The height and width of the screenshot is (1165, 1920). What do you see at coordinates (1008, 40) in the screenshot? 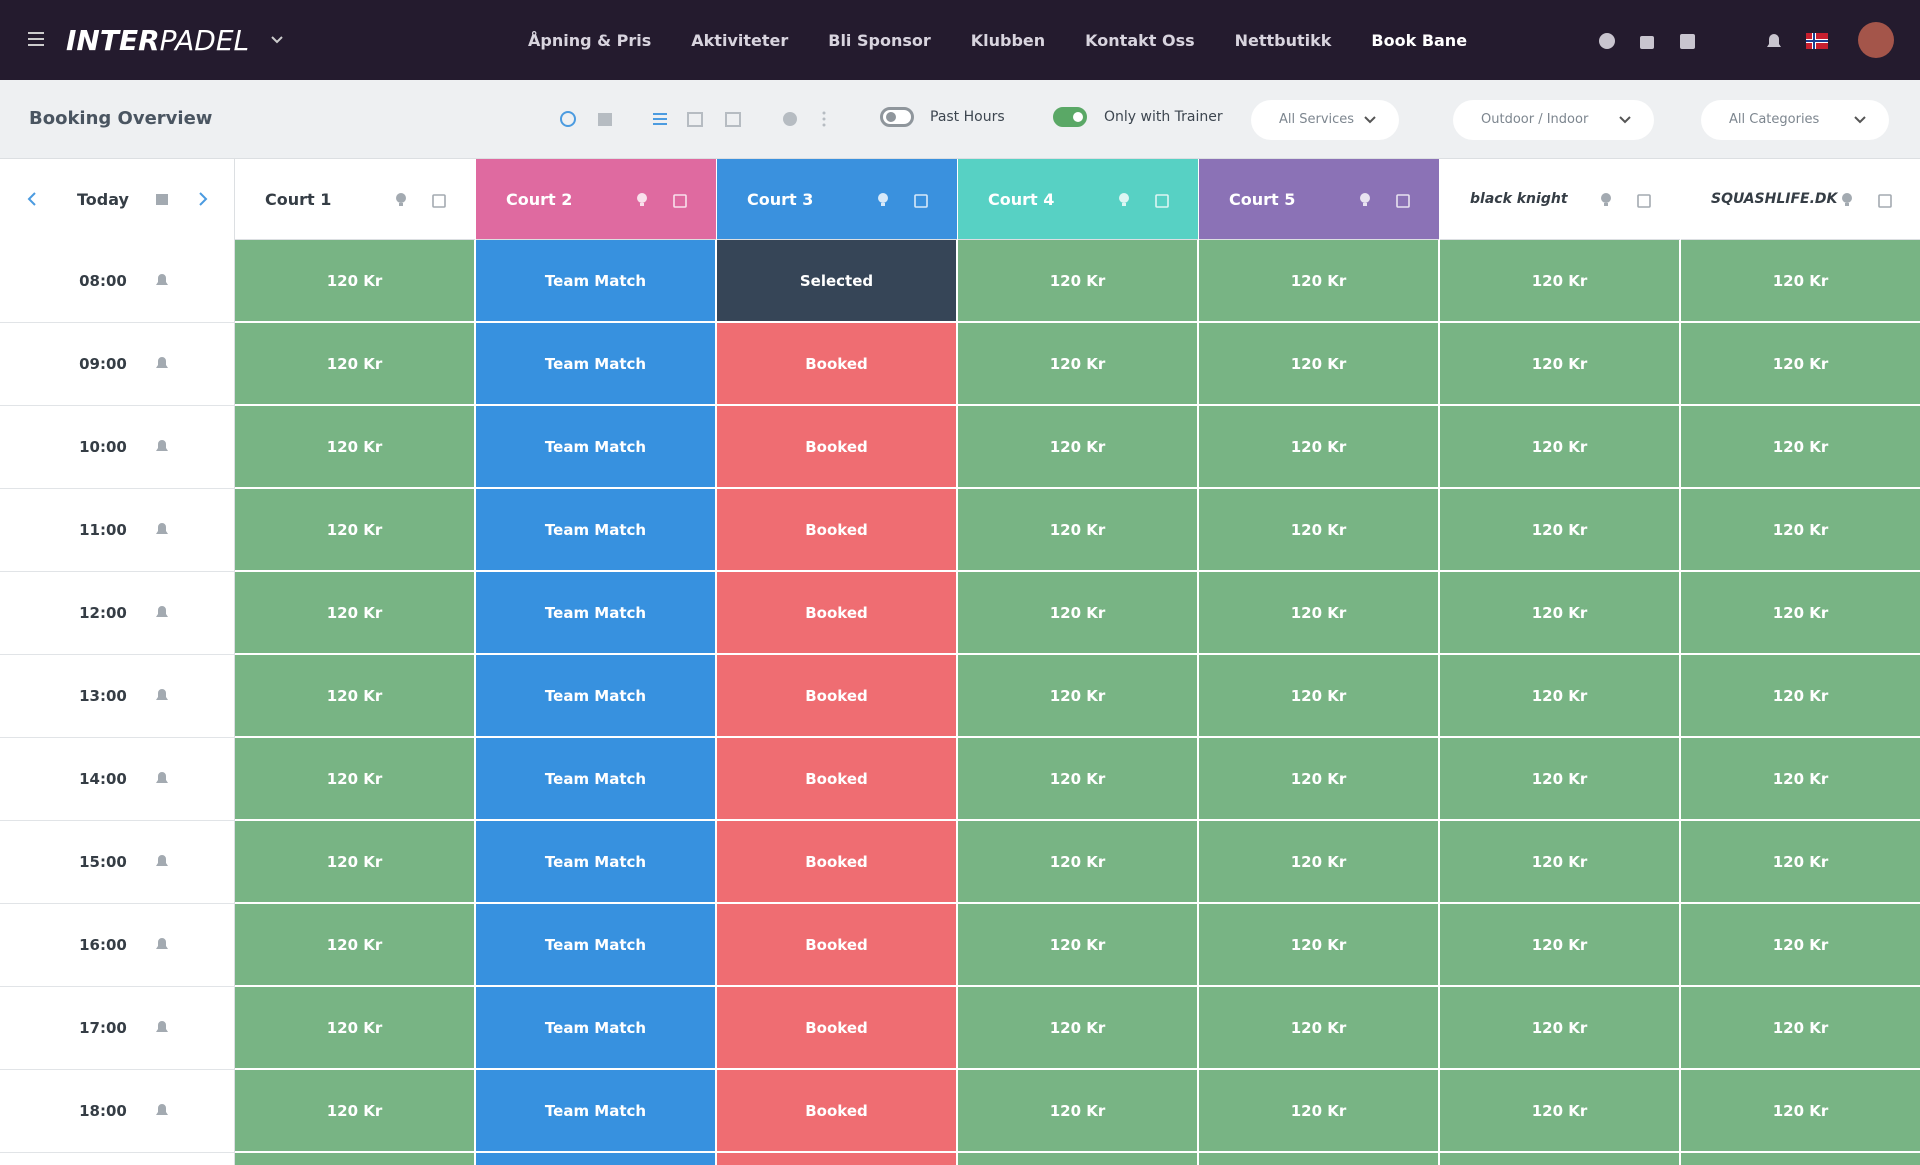
I see `nav-item: Klubben` at bounding box center [1008, 40].